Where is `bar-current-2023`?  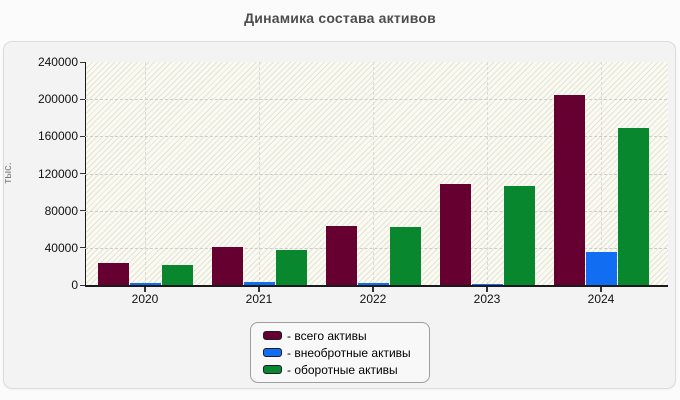
bar-current-2023 is located at coordinates (519, 235).